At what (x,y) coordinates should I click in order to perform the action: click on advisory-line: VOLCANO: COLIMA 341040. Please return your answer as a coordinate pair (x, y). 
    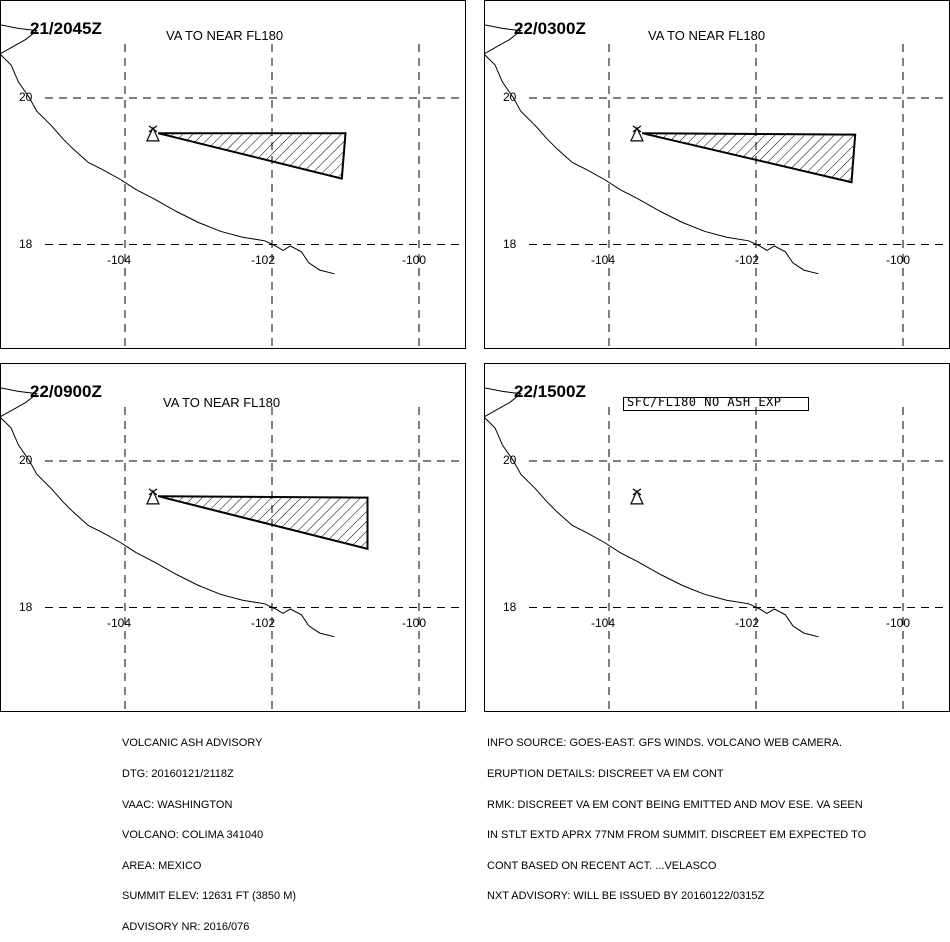
    Looking at the image, I should click on (193, 835).